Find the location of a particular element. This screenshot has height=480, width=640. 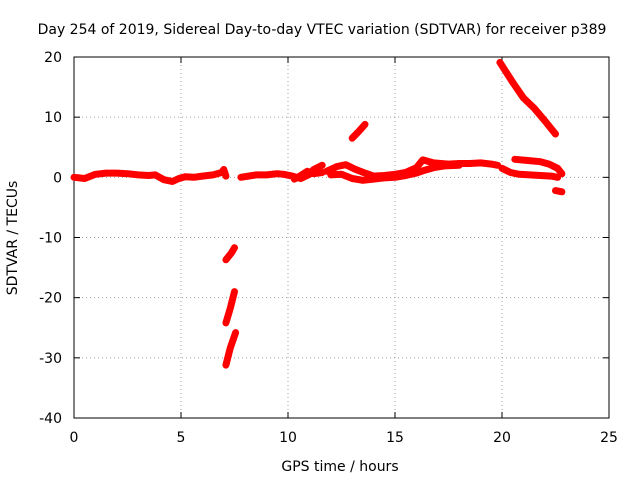

y-tick-label: -30 is located at coordinates (50, 359).